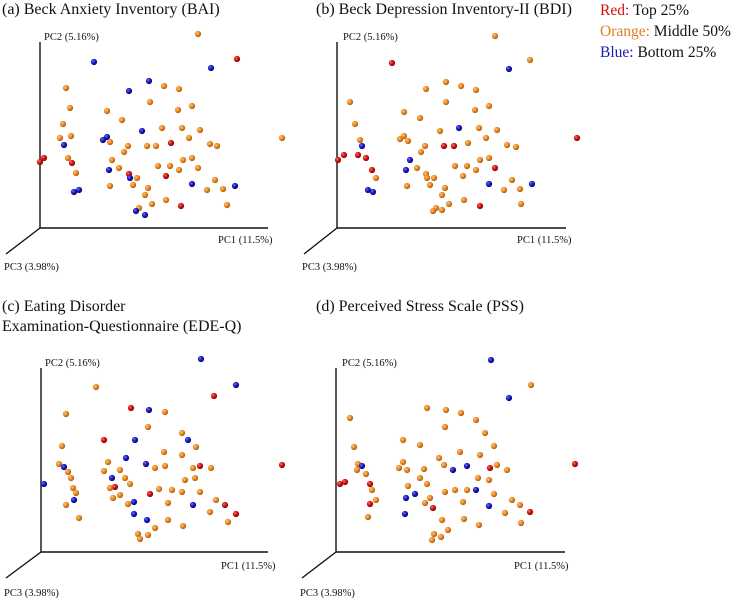 This screenshot has width=743, height=602. Describe the element at coordinates (665, 10) in the screenshot. I see `legend-item-red: Red: Top 25%` at that location.